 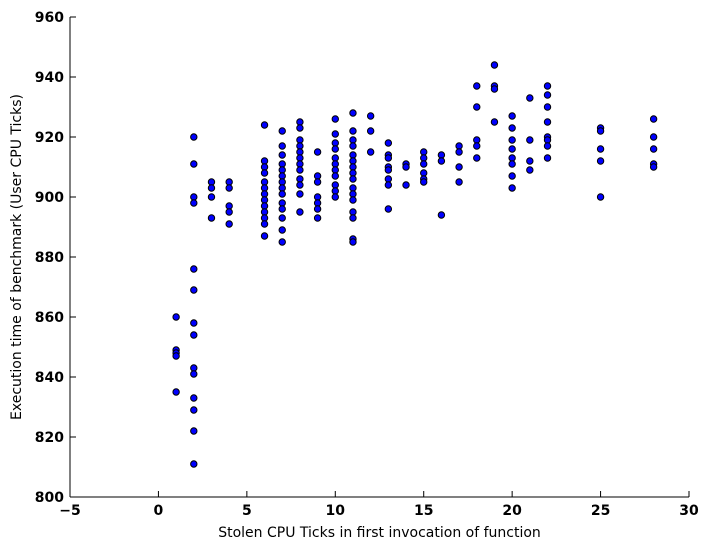 I want to click on y-axis-ticks: 800 820 840 860 880 900 920 940 960, so click(x=55, y=258).